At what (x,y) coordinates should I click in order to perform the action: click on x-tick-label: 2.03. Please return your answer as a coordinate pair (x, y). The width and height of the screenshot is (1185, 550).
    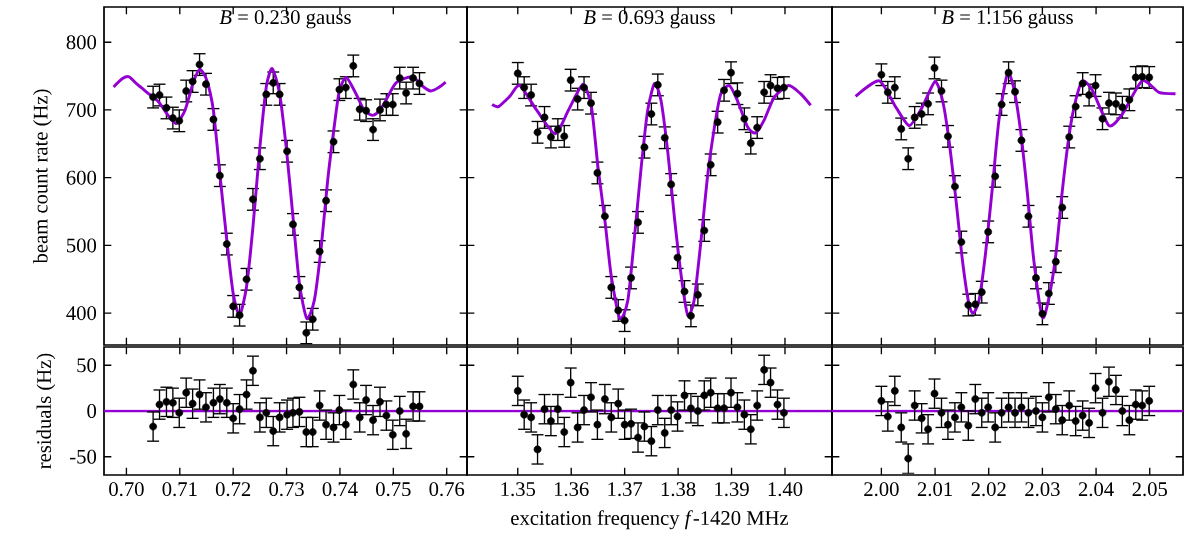
    Looking at the image, I should click on (1042, 489).